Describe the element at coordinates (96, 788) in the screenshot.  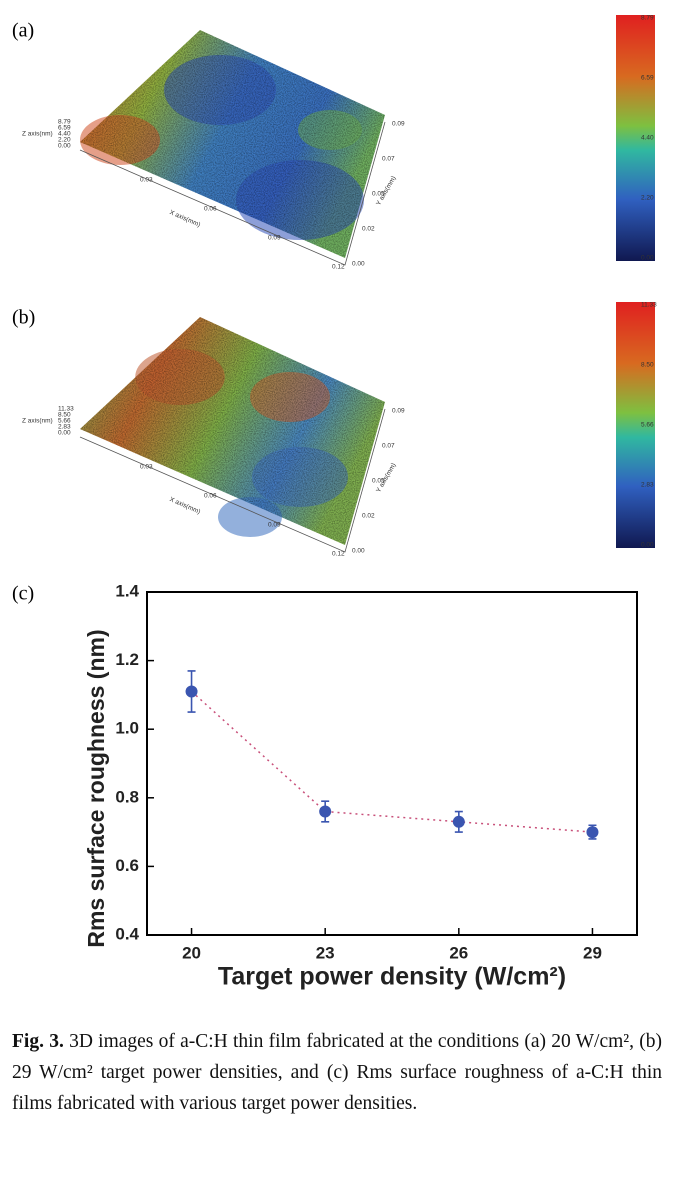
I see `y-axis-title: Rms surface roughness (nm)` at that location.